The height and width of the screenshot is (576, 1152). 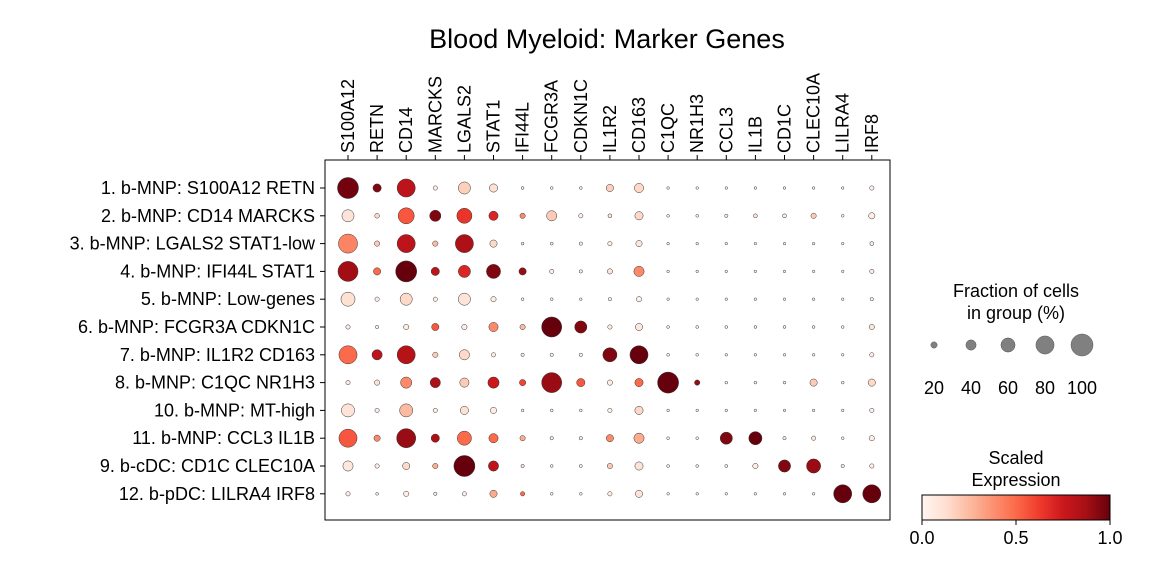 What do you see at coordinates (464, 119) in the screenshot?
I see `gene-label: LGALS2` at bounding box center [464, 119].